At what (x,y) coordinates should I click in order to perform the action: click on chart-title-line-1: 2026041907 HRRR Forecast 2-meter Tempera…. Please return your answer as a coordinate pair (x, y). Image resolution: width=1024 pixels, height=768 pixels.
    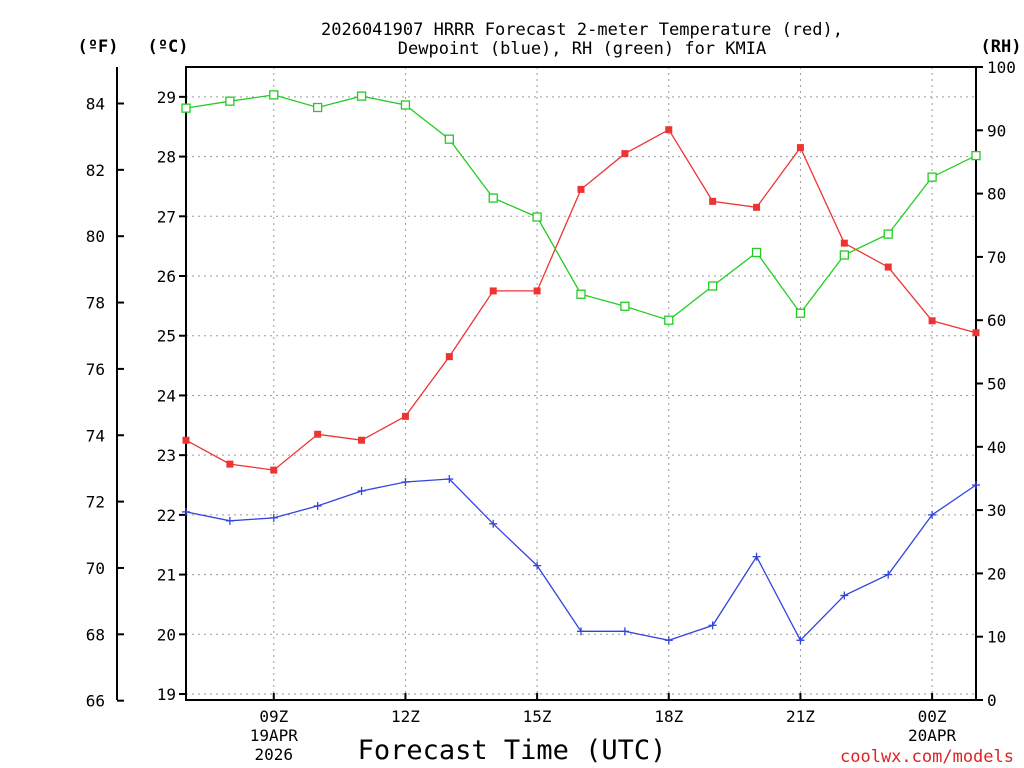
    Looking at the image, I should click on (582, 30).